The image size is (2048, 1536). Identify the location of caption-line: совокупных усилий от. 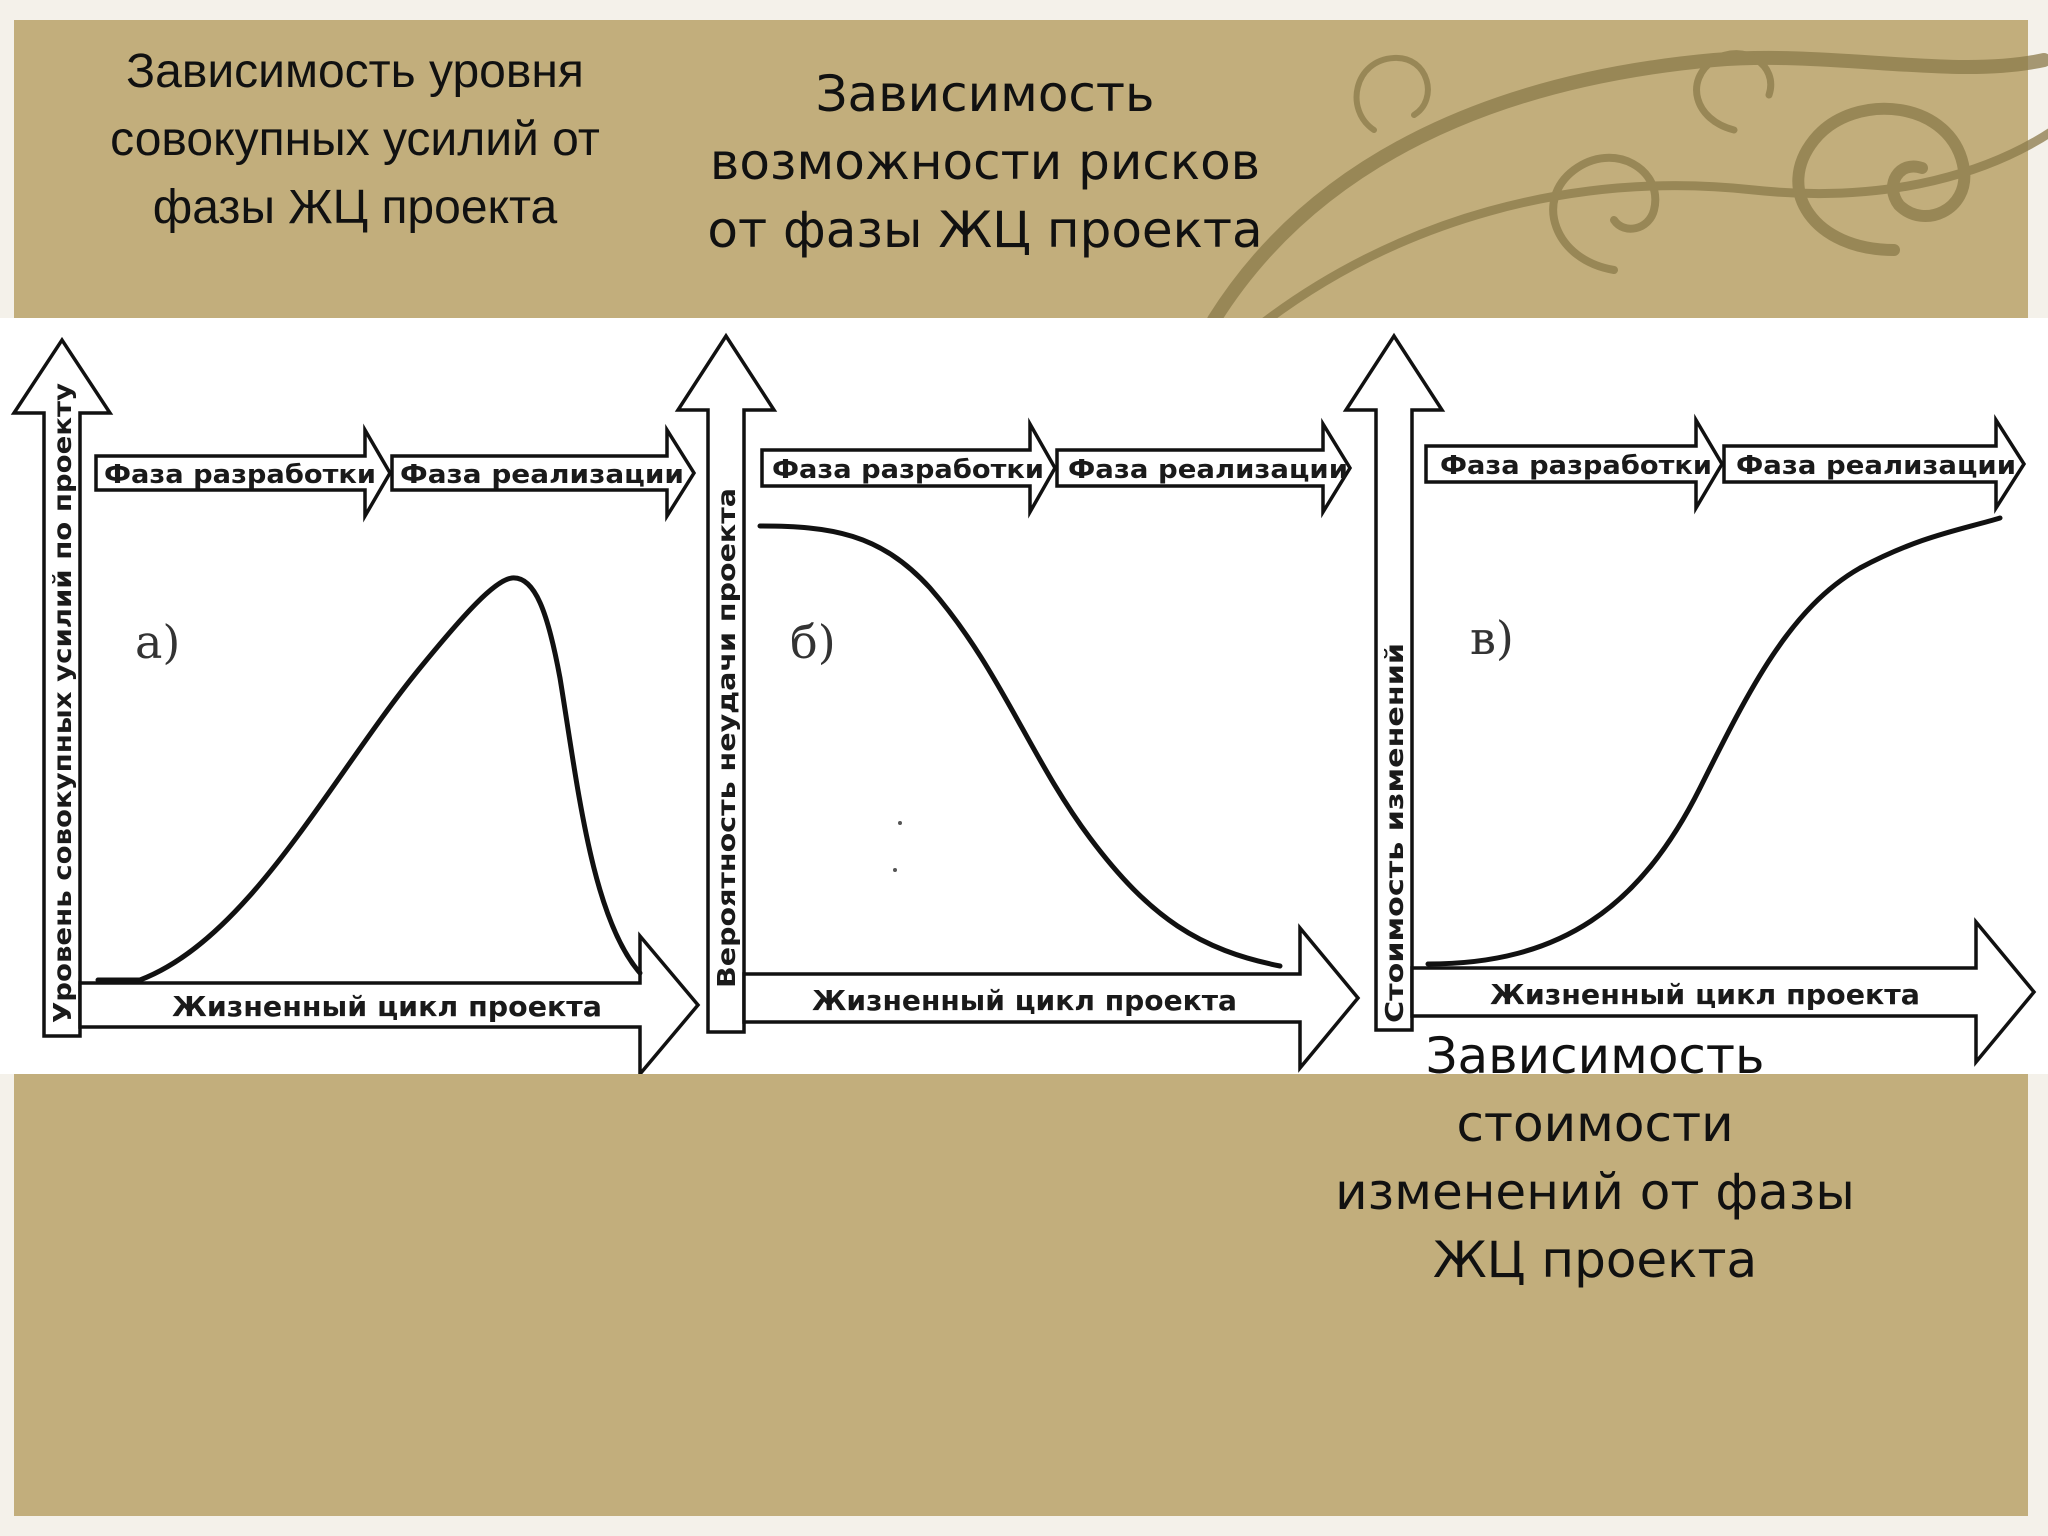
(355, 139).